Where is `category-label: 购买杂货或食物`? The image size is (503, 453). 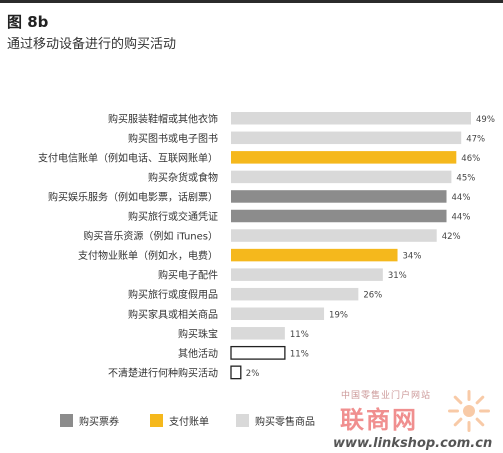
category-label: 购买杂货或食物 is located at coordinates (183, 177).